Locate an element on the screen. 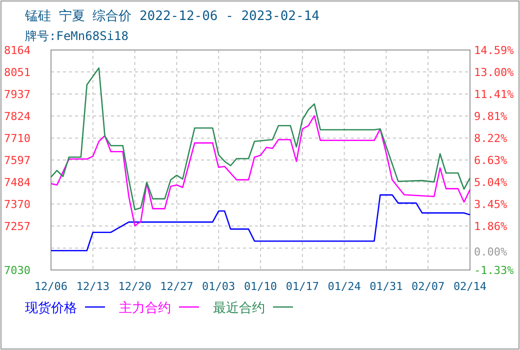 This screenshot has height=350, width=520. y2-tick-label: -1.33% is located at coordinates (494, 270).